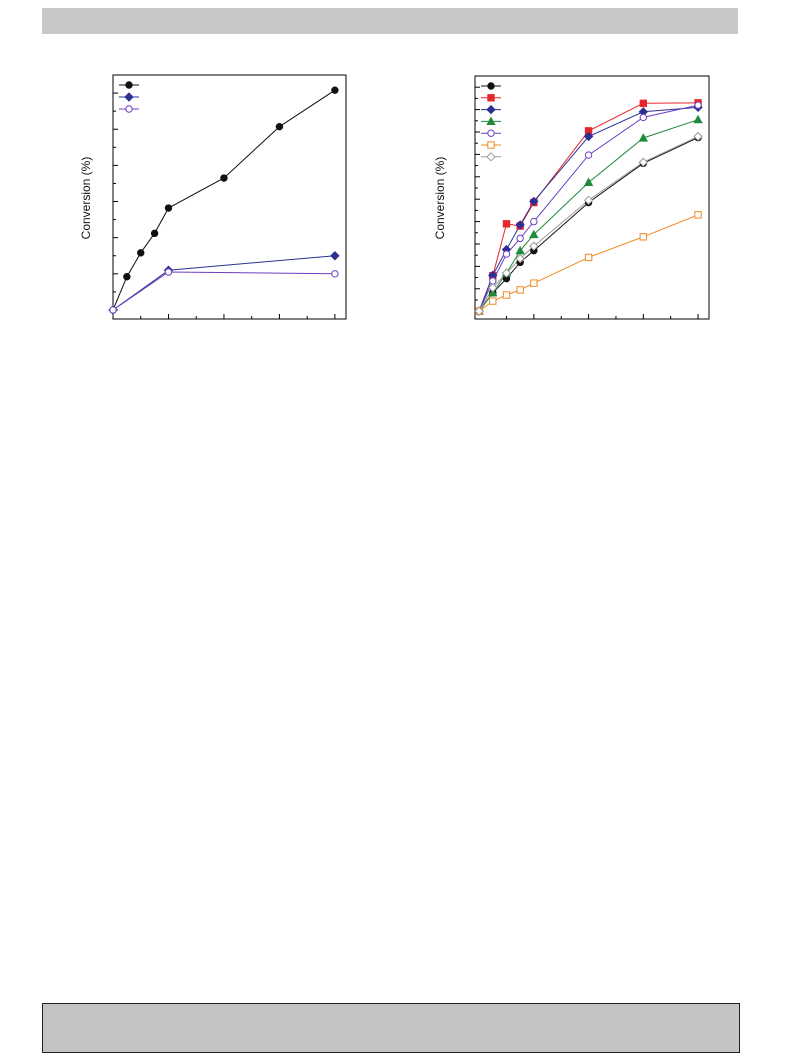 This screenshot has height=1057, width=793. I want to click on series-4-line, so click(588, 215).